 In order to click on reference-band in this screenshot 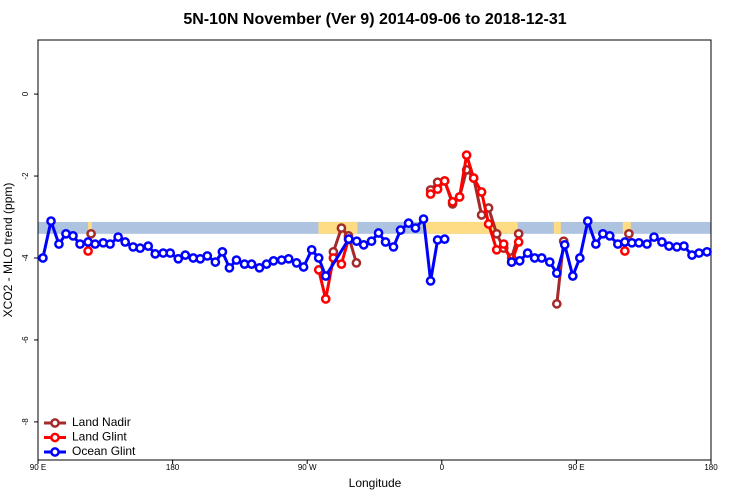, I will do `click(374, 227)`.